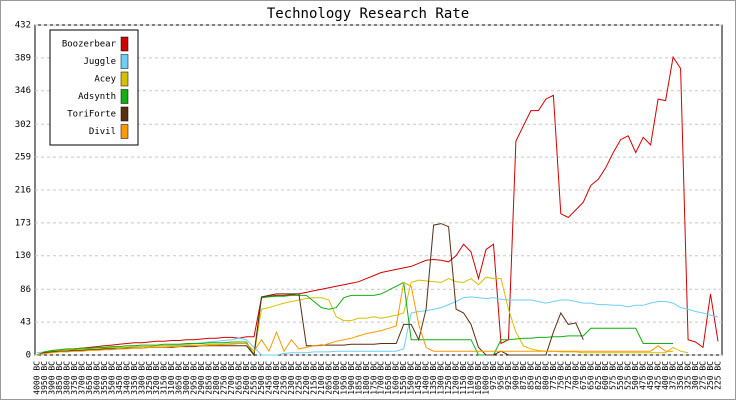 The width and height of the screenshot is (736, 400). What do you see at coordinates (411, 378) in the screenshot?
I see `x-tick-label: 1500 BC` at bounding box center [411, 378].